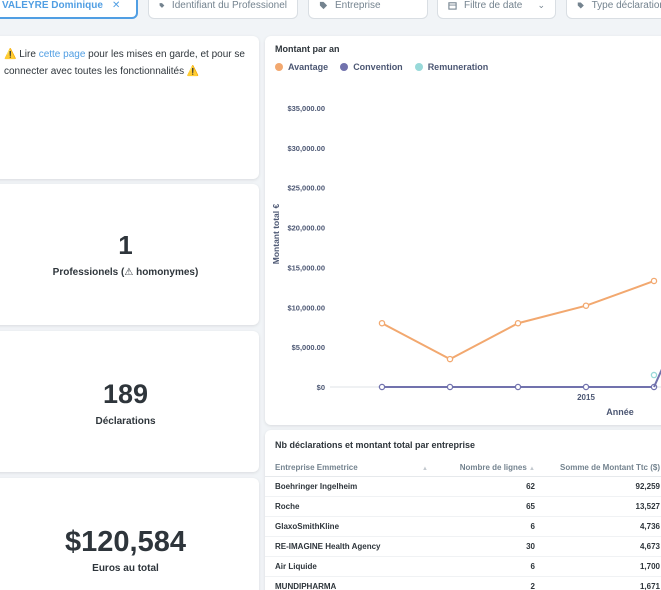 This screenshot has width=661, height=590. What do you see at coordinates (125, 421) in the screenshot?
I see `declarations-label: Déclarations` at bounding box center [125, 421].